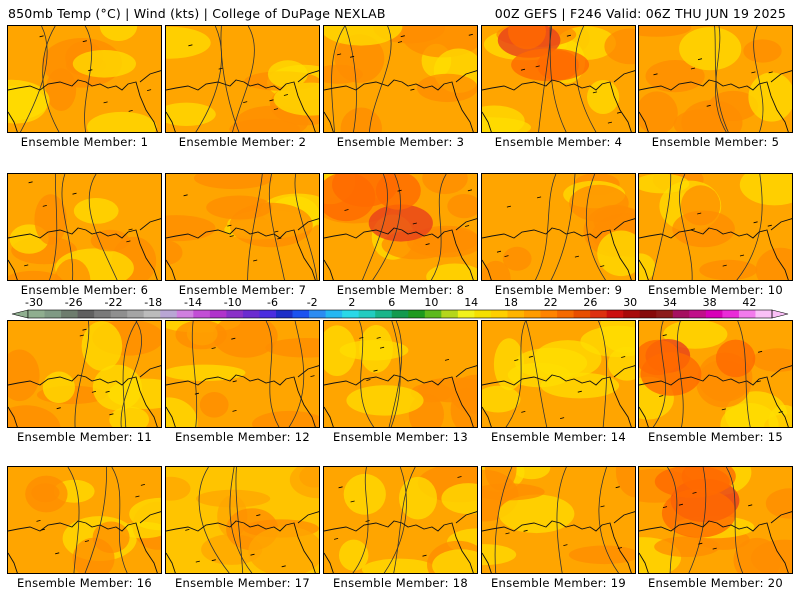 This screenshot has height=600, width=800. What do you see at coordinates (312, 302) in the screenshot?
I see `colorbar-tick-label: -2` at bounding box center [312, 302].